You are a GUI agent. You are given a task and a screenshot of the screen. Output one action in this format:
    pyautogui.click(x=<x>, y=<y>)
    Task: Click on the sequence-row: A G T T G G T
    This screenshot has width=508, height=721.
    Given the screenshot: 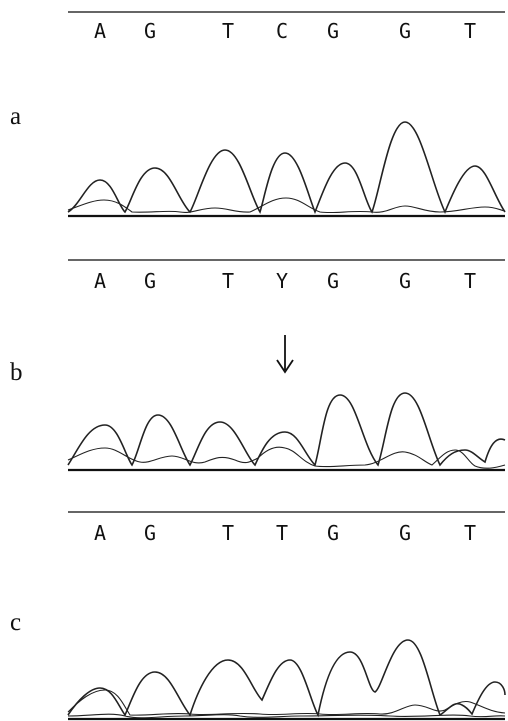 What is the action you would take?
    pyautogui.click(x=285, y=533)
    